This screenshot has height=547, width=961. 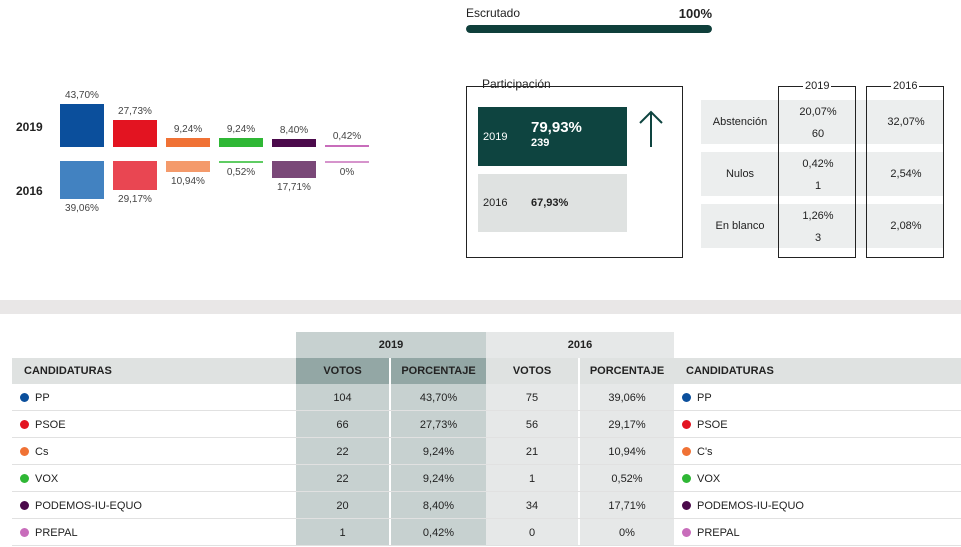 What do you see at coordinates (154, 532) in the screenshot?
I see `party-name-2019: PREPAL` at bounding box center [154, 532].